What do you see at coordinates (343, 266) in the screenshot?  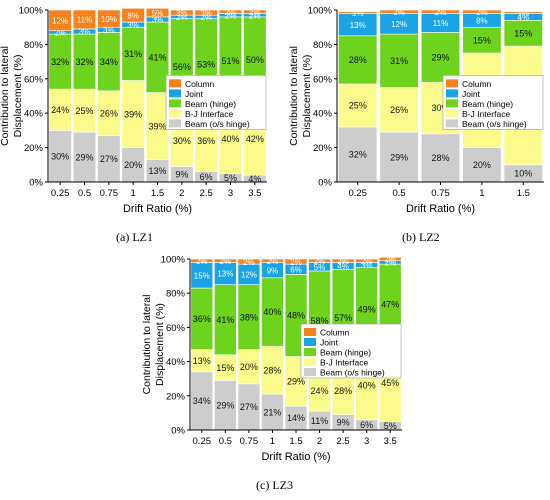 I see `data-label-joint-2.5: 4%` at bounding box center [343, 266].